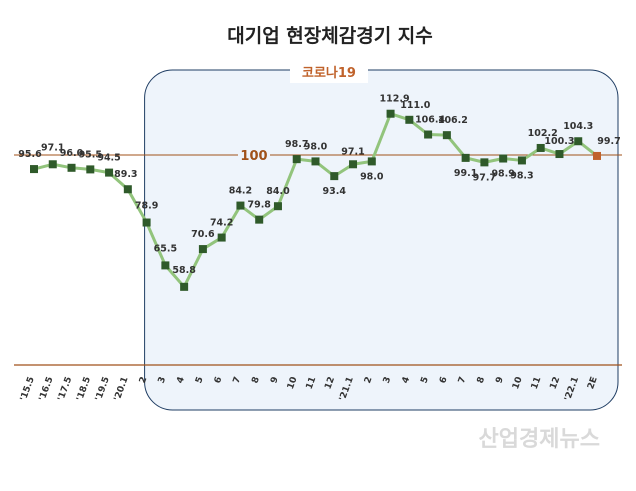 The height and width of the screenshot is (491, 636). What do you see at coordinates (30, 154) in the screenshot?
I see `data-label: 95.6` at bounding box center [30, 154].